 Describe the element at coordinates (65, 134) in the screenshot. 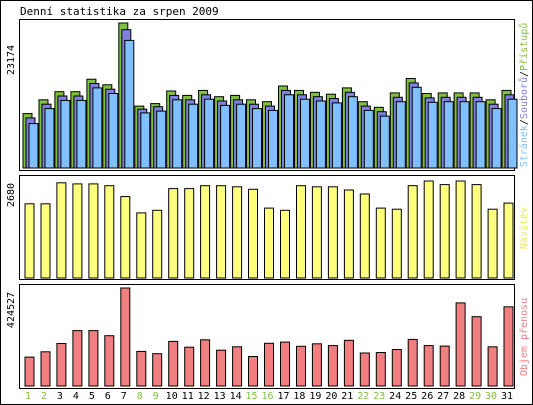

I see `bar-stránek-day-3` at that location.